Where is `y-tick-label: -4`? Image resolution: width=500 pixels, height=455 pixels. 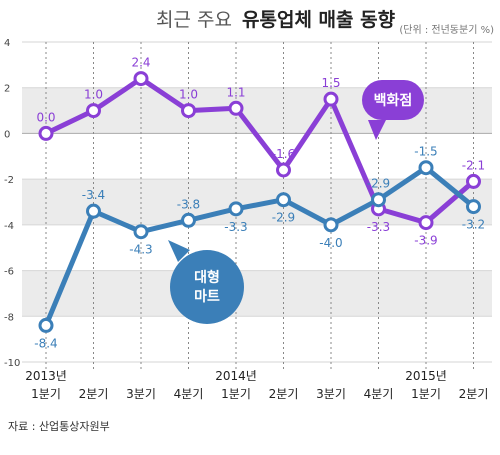
y-tick-label: -4 is located at coordinates (9, 226).